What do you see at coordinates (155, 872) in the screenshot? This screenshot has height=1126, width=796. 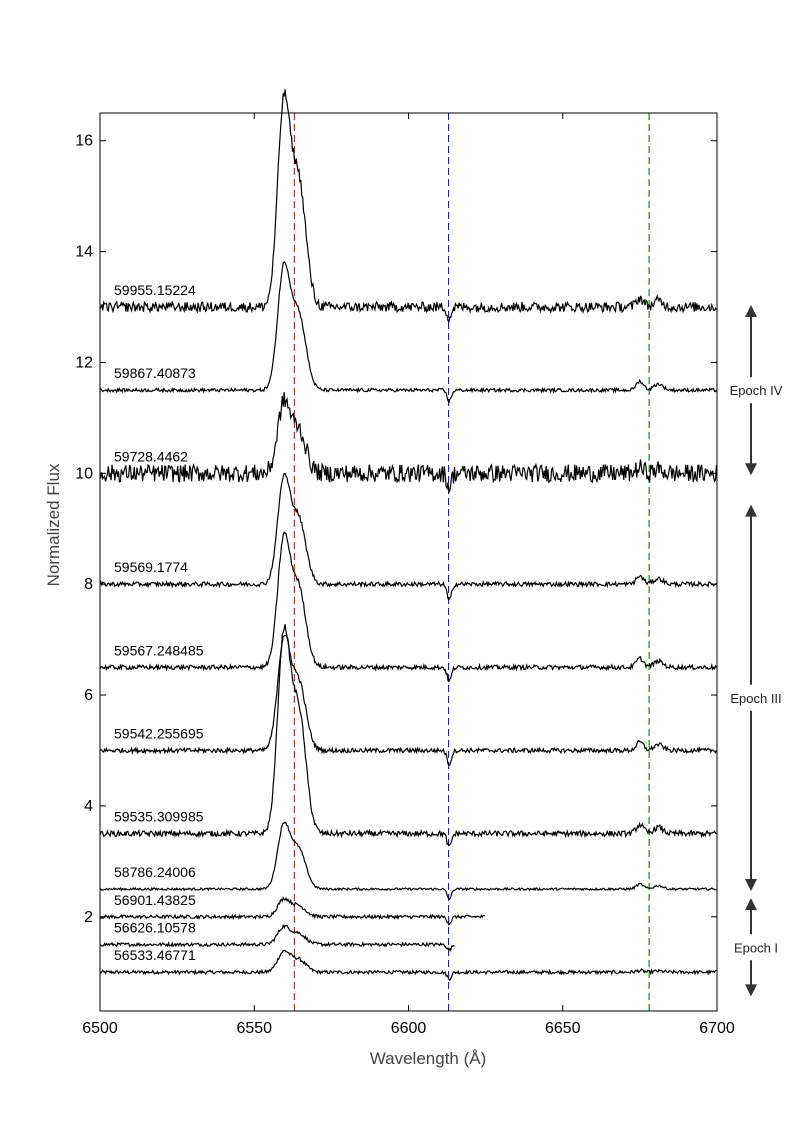 I see `spectrum-label: 58786.24006` at bounding box center [155, 872].